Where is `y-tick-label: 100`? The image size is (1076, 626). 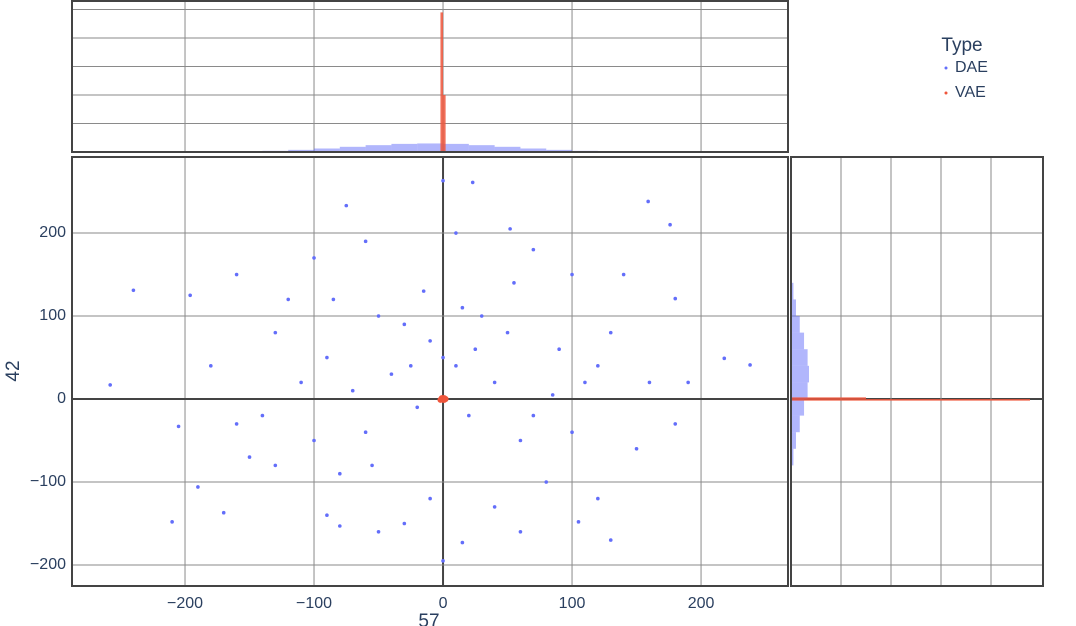
y-tick-label: 100 is located at coordinates (52, 315).